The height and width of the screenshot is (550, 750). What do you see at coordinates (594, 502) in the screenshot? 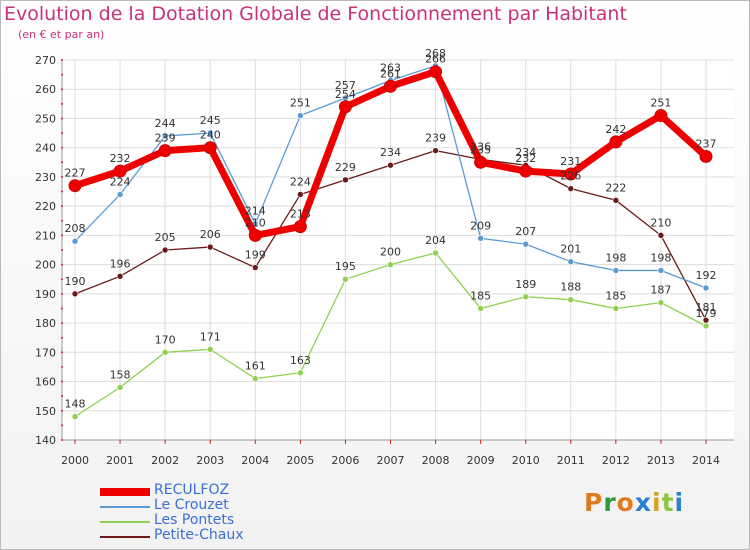
I see `logo-letter: P` at bounding box center [594, 502].